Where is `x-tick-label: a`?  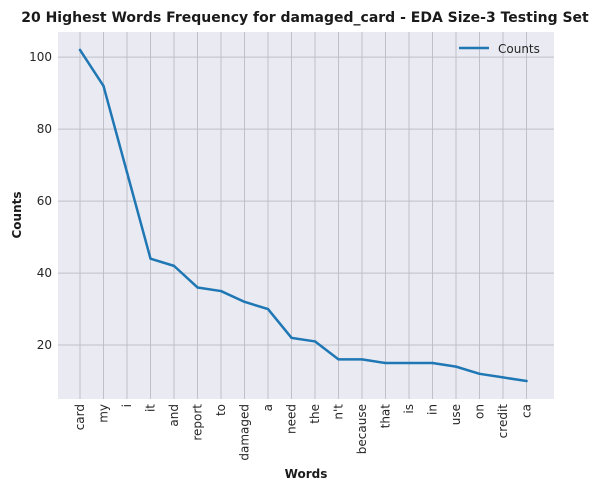
x-tick-label: a is located at coordinates (268, 407).